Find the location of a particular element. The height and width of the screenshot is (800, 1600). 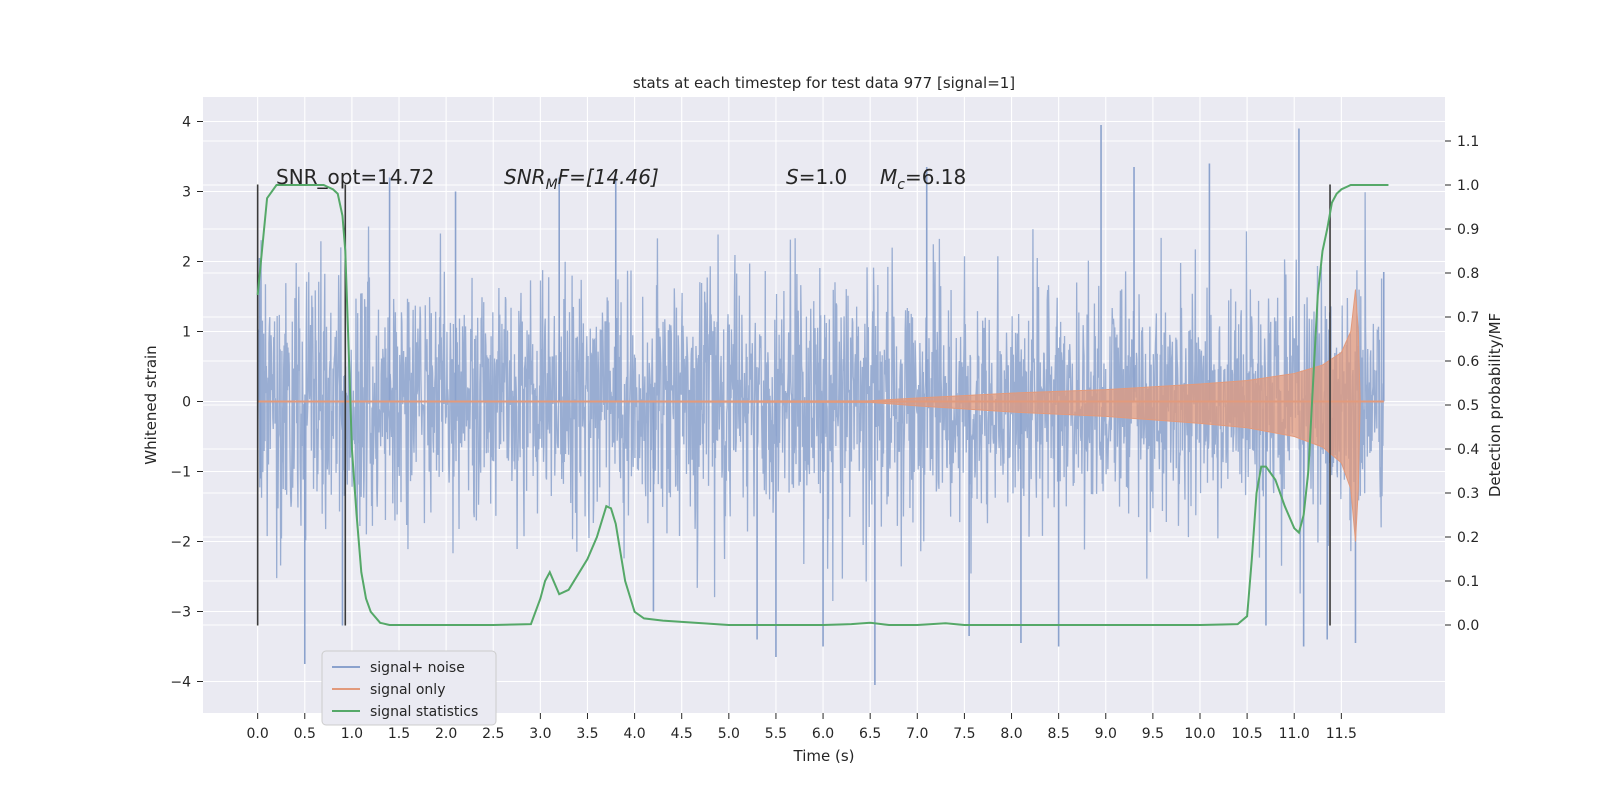

x-axis-label: Time (s) is located at coordinates (824, 756).